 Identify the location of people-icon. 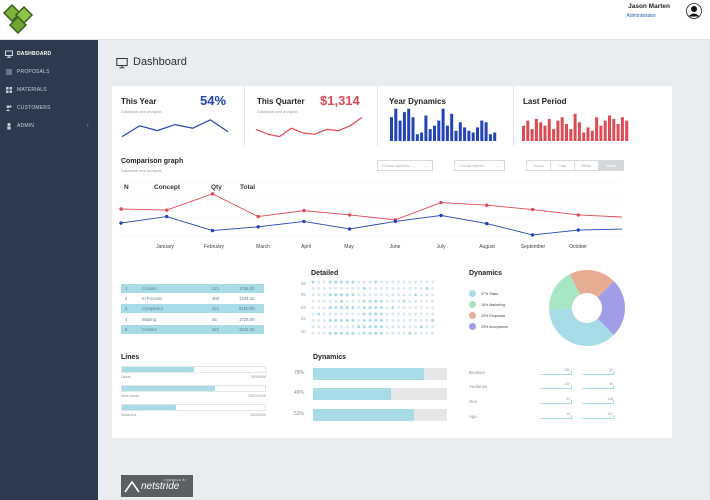
(9, 108).